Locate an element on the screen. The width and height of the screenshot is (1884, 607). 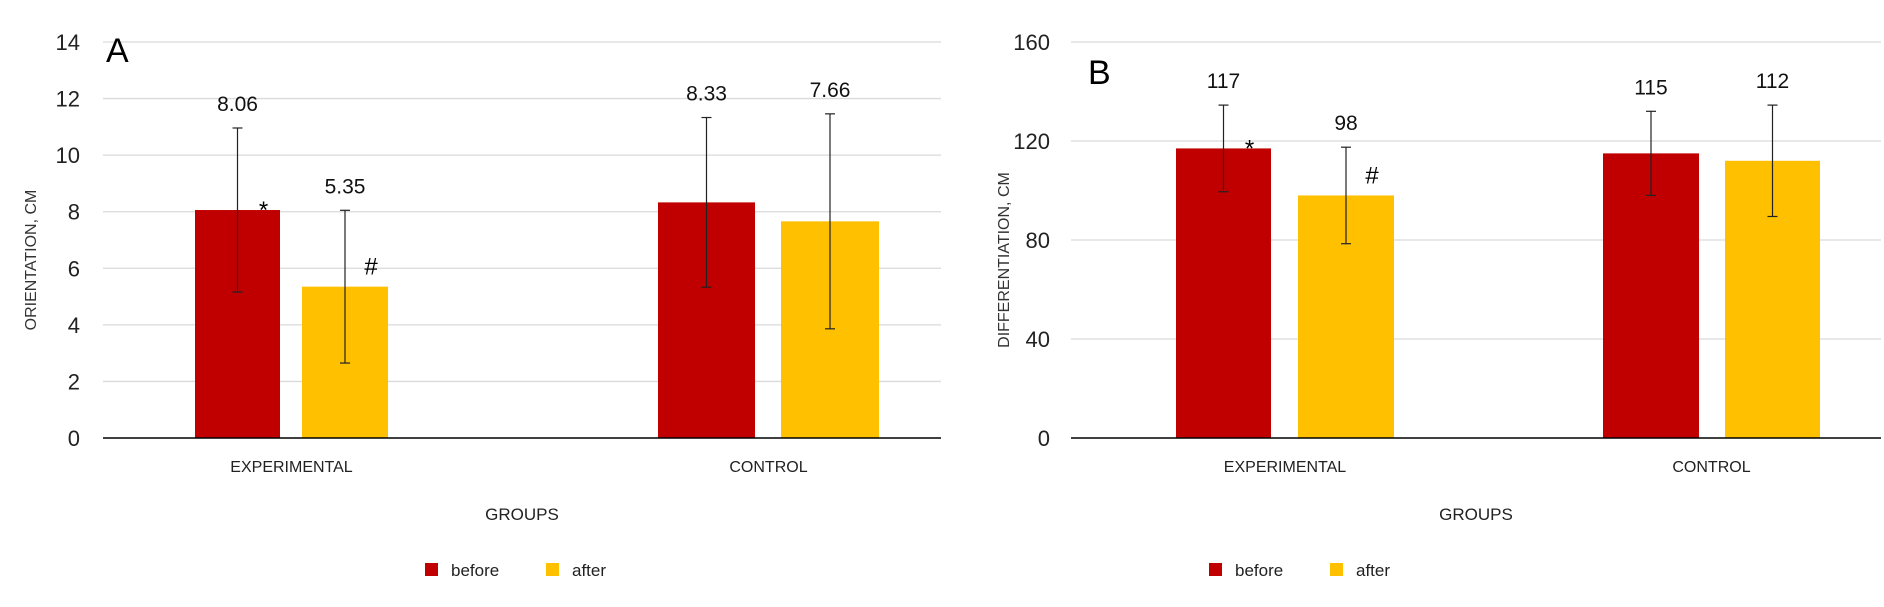
data-label: 8.33 is located at coordinates (706, 94).